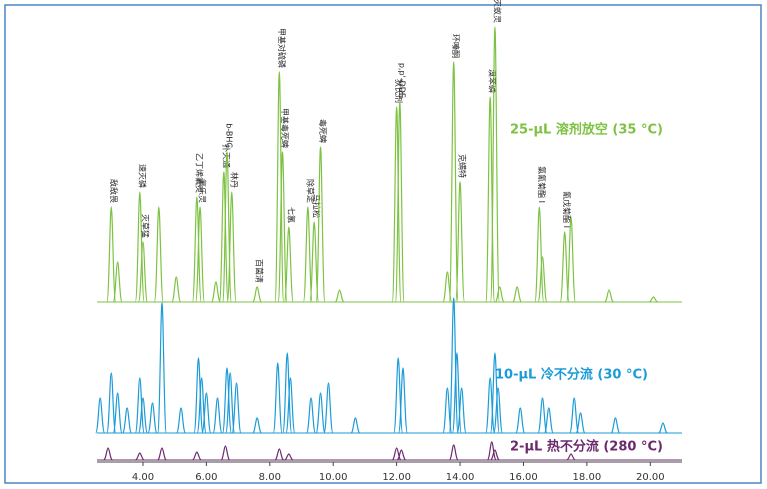  What do you see at coordinates (143, 477) in the screenshot?
I see `x-tick-label: 4.00` at bounding box center [143, 477].